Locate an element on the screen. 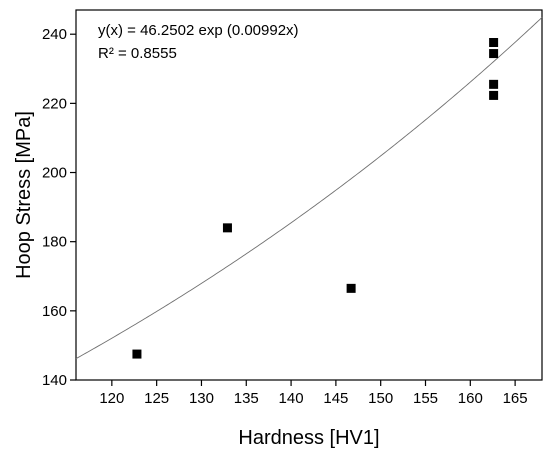  x-tick-label: 145 is located at coordinates (335, 398).